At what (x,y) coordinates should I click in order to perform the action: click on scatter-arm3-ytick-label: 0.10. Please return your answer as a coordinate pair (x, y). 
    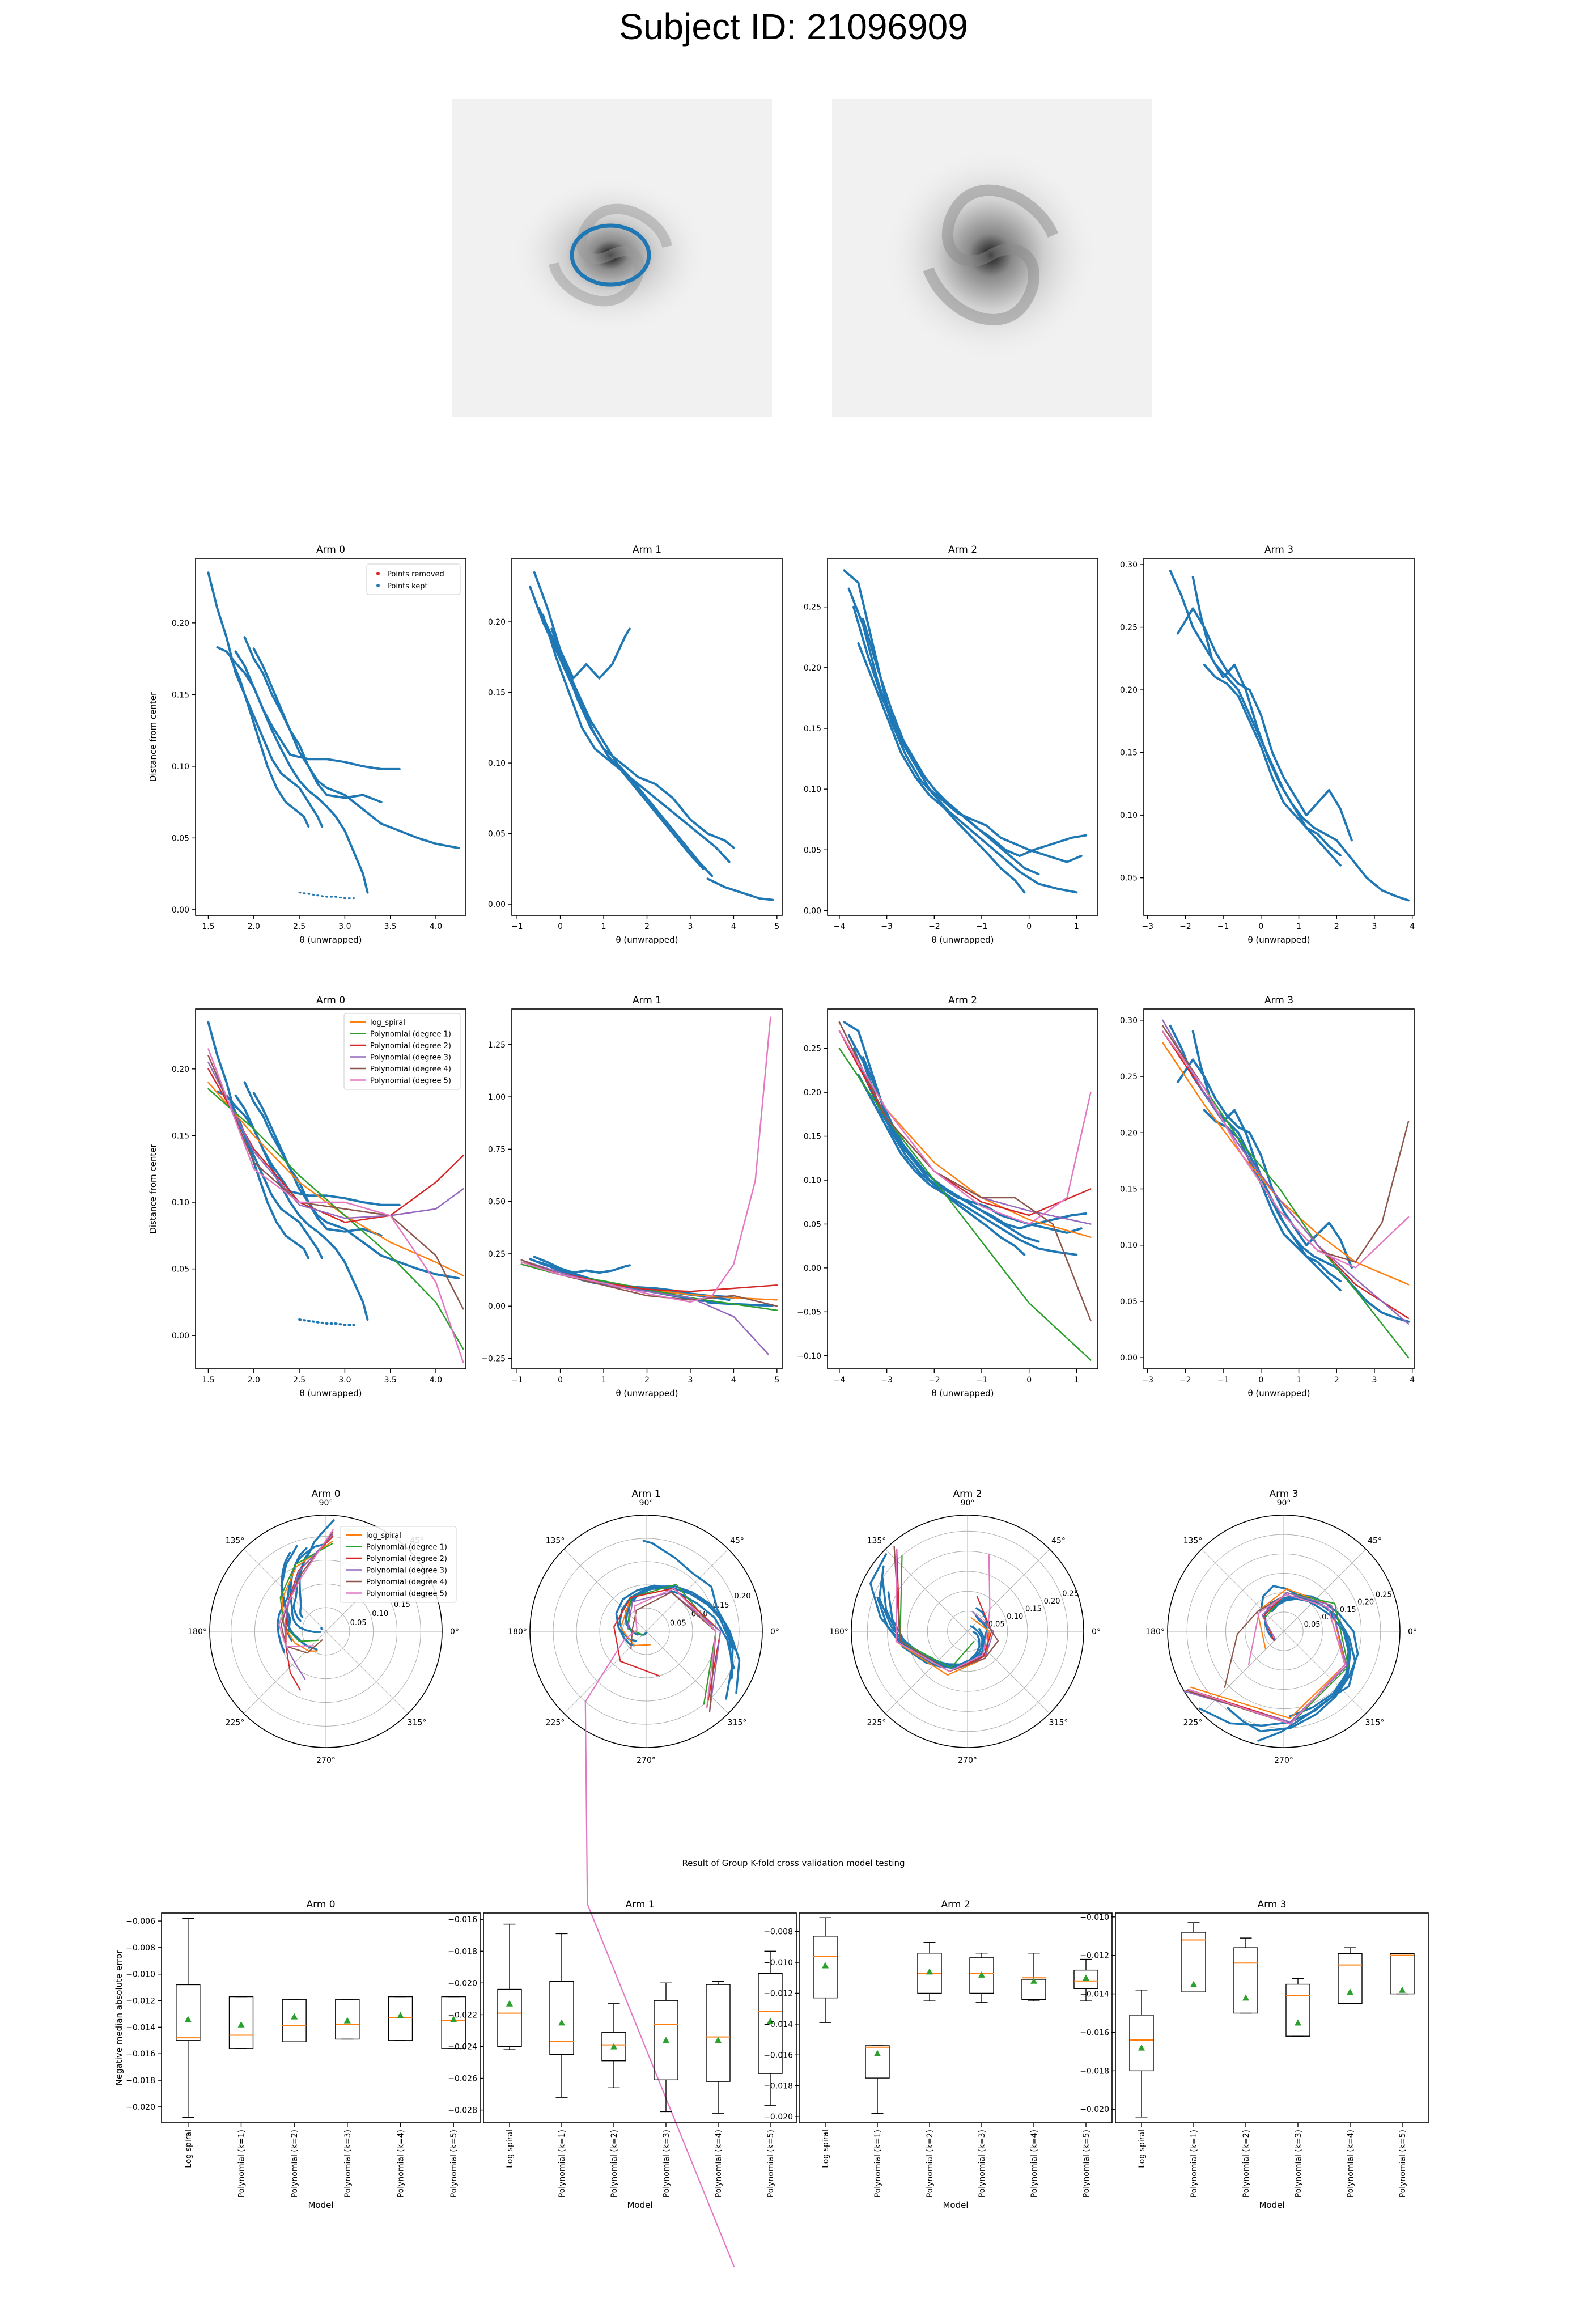
    Looking at the image, I should click on (1129, 815).